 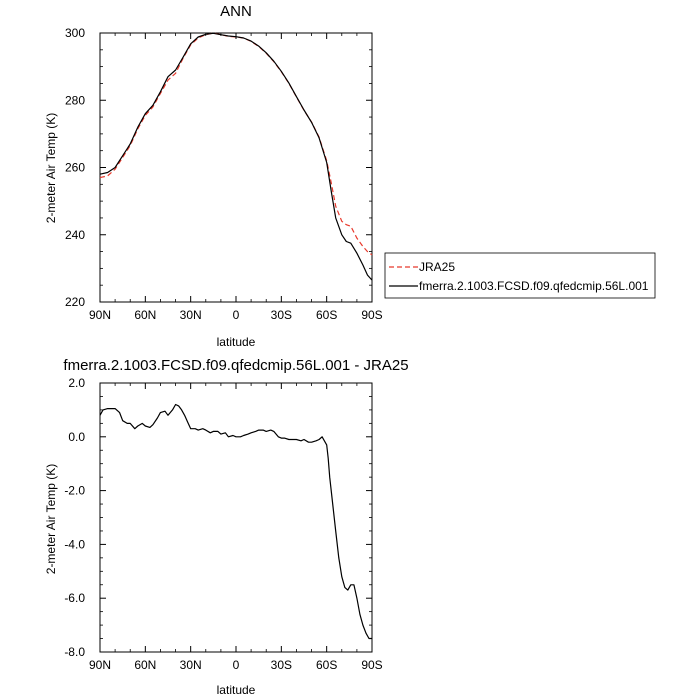 I want to click on bottom-x-tick-label: 30N, so click(x=191, y=665).